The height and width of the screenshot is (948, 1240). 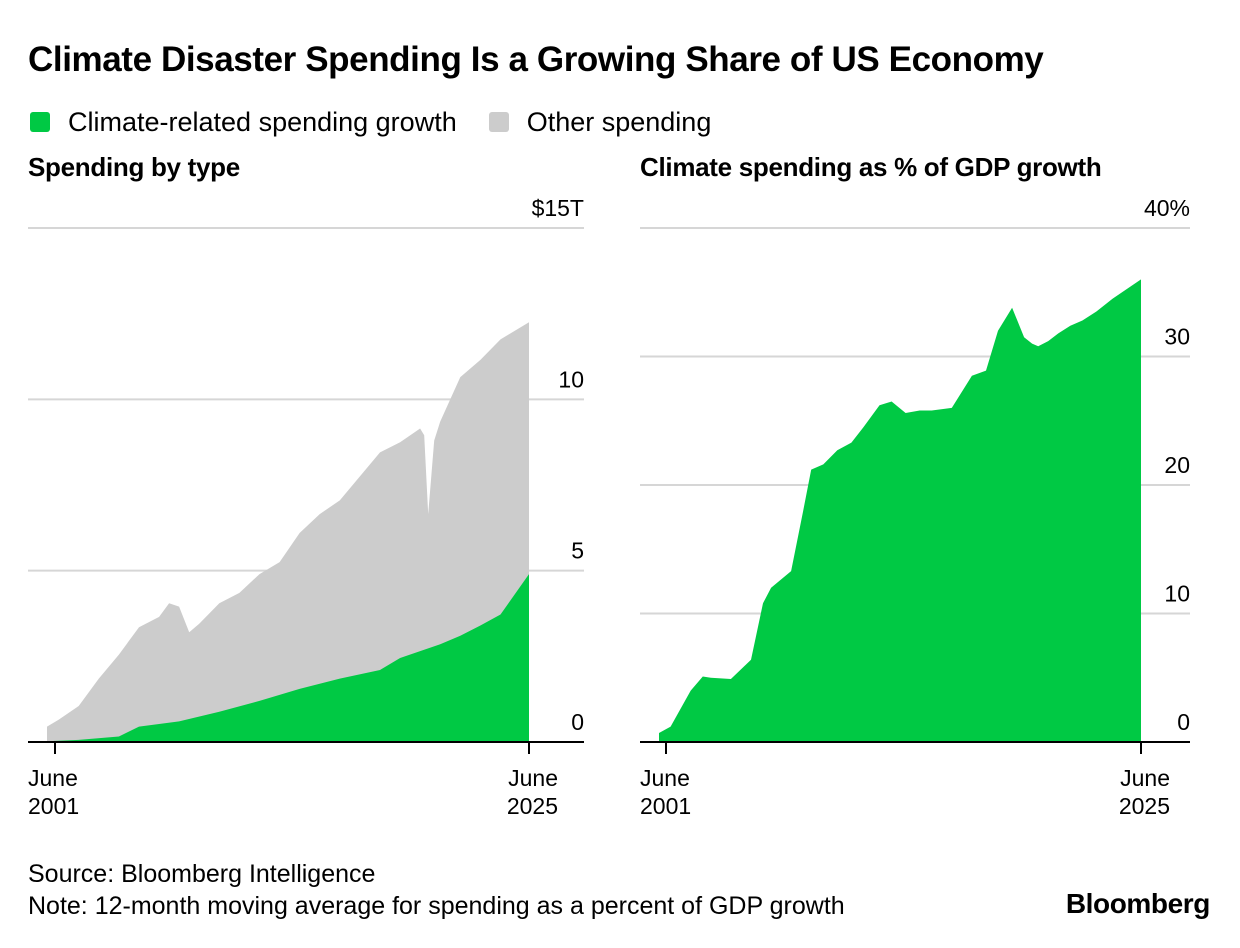 I want to click on legend-item-climate: Climate-related spending growth, so click(x=243, y=122).